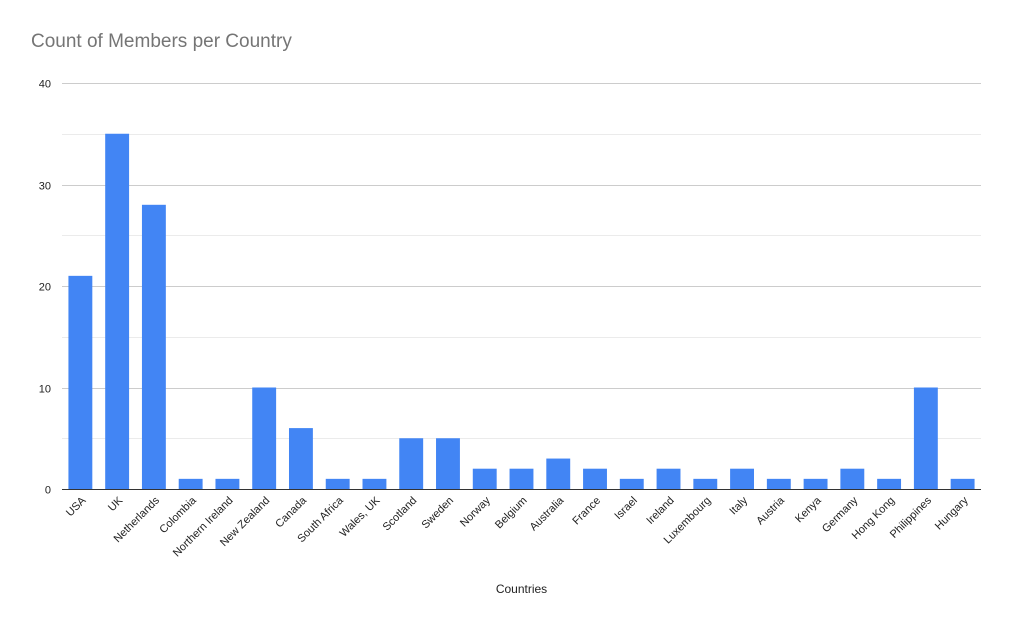  What do you see at coordinates (738, 505) in the screenshot?
I see `x-tick-label: Italy` at bounding box center [738, 505].